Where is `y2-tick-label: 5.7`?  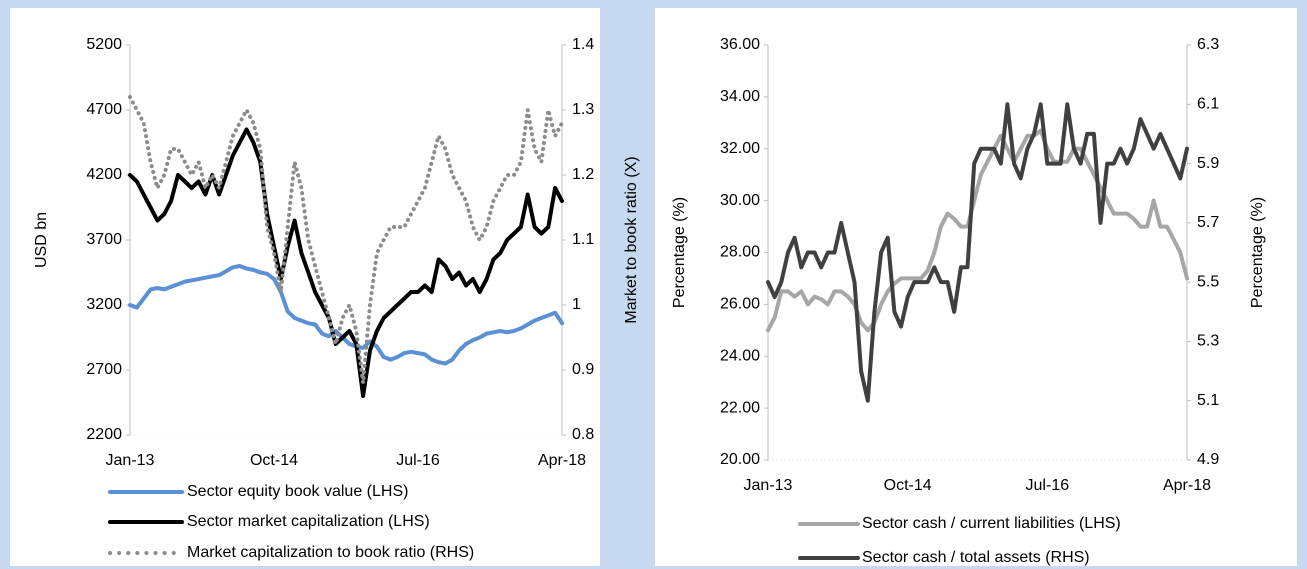 y2-tick-label: 5.7 is located at coordinates (1208, 222).